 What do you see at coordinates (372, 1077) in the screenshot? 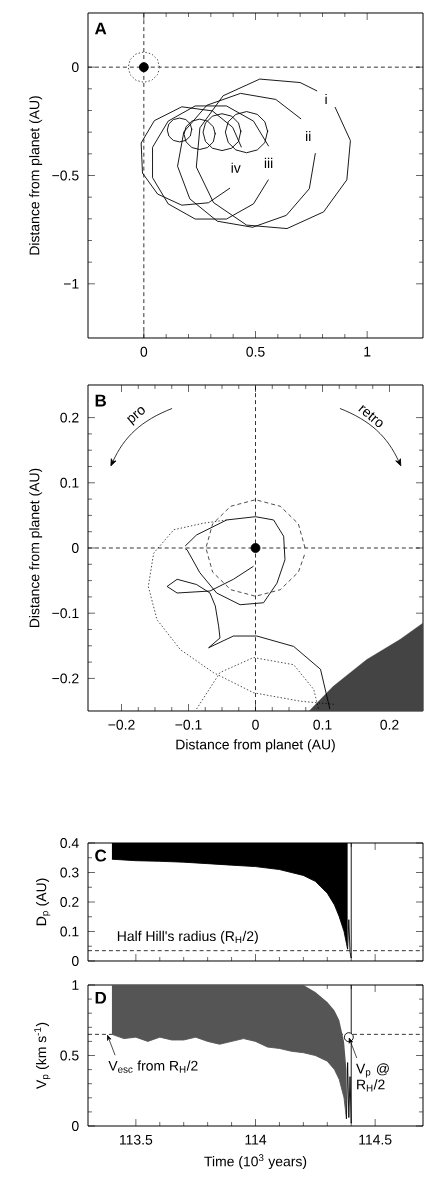
I see `annotation: V$_{p}$ @ R$_{H}$/2` at bounding box center [372, 1077].